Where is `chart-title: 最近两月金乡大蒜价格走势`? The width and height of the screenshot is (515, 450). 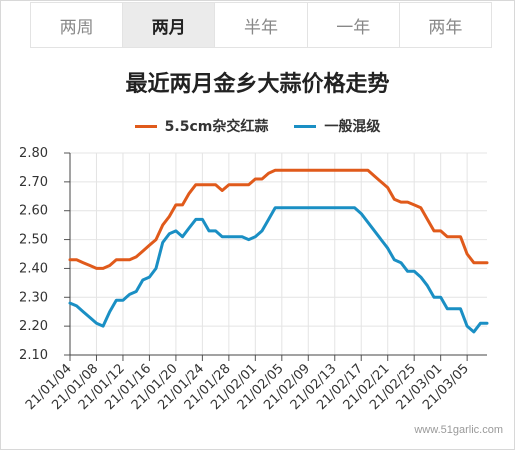
chart-title: 最近两月金乡大蒜价格走势 is located at coordinates (257, 84).